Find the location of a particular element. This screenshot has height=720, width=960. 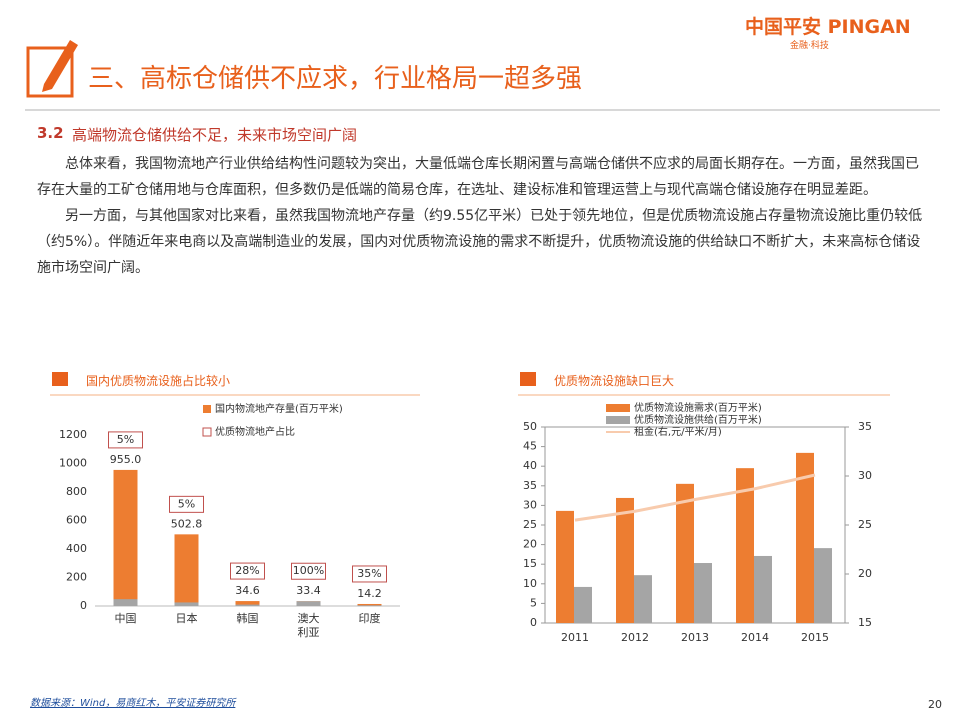

share-label: 35% is located at coordinates (369, 573).